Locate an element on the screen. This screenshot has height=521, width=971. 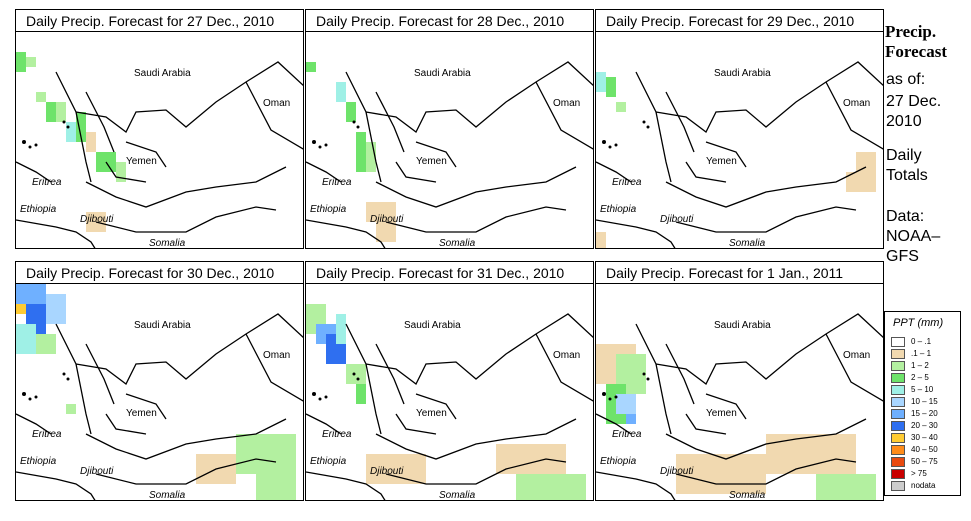
title-line-1: Precip. is located at coordinates (911, 31).